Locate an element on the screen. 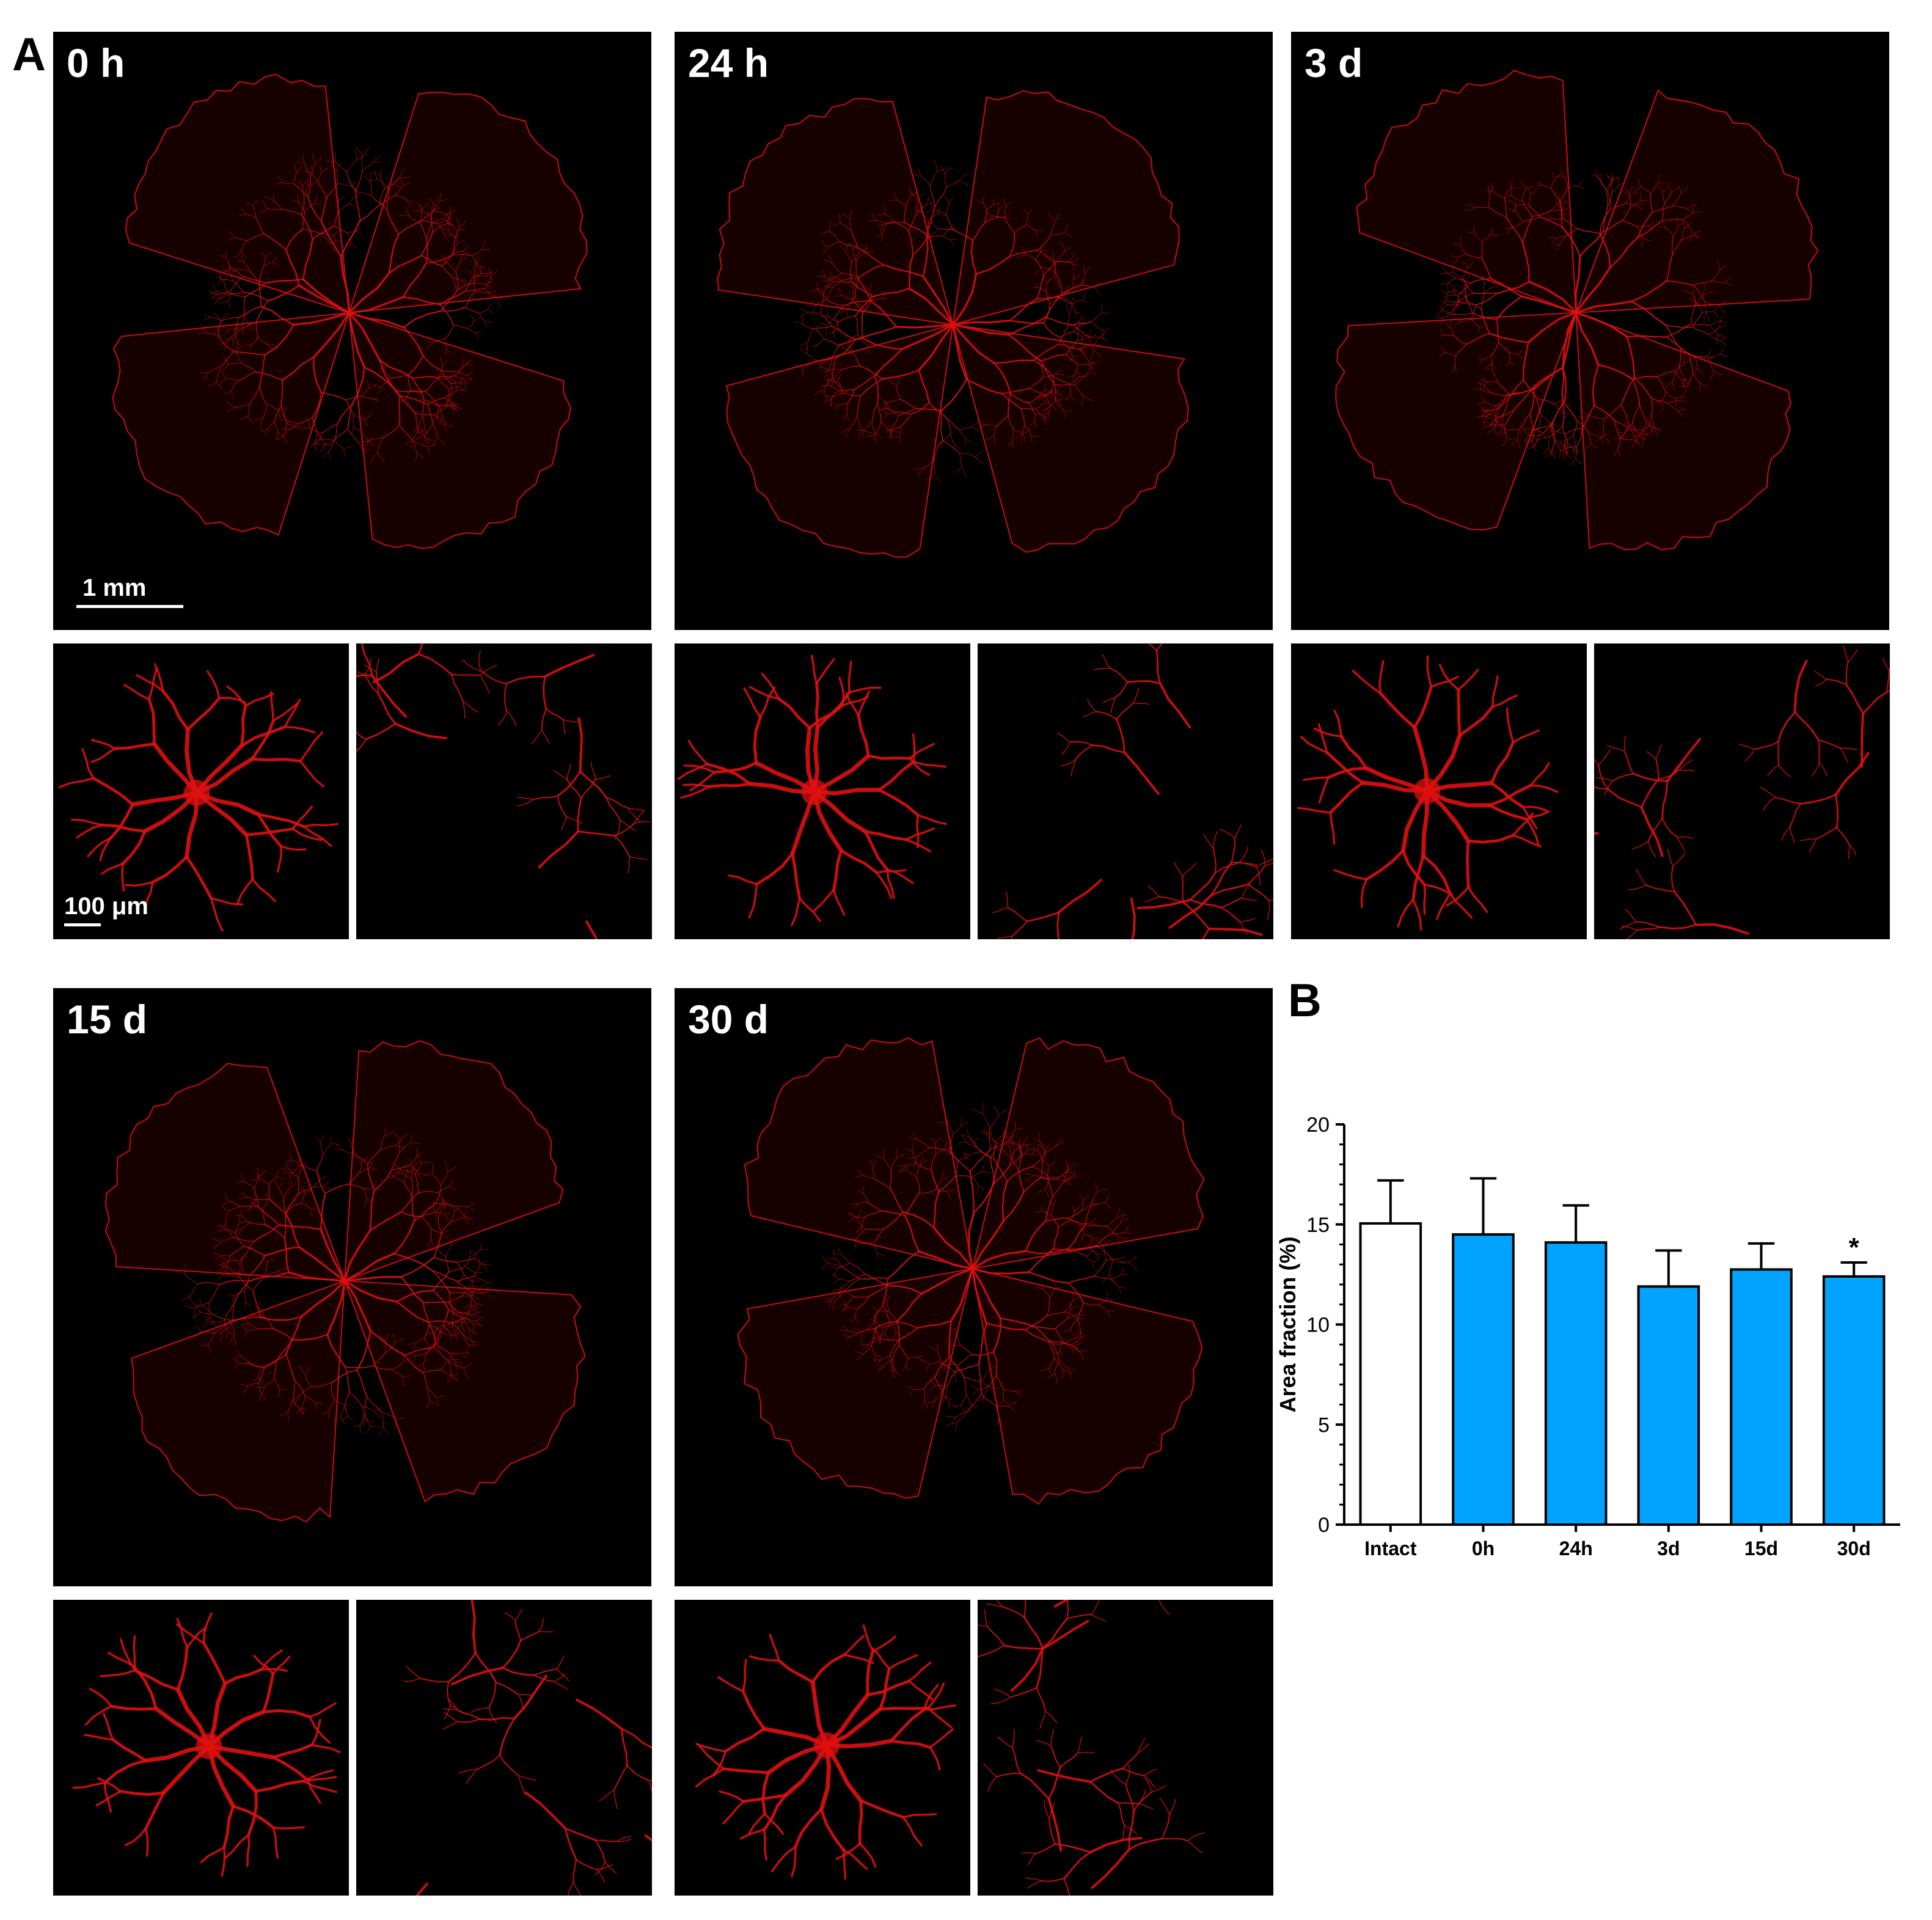 The height and width of the screenshot is (1920, 1932). x-tick-label: 24h is located at coordinates (1576, 1548).